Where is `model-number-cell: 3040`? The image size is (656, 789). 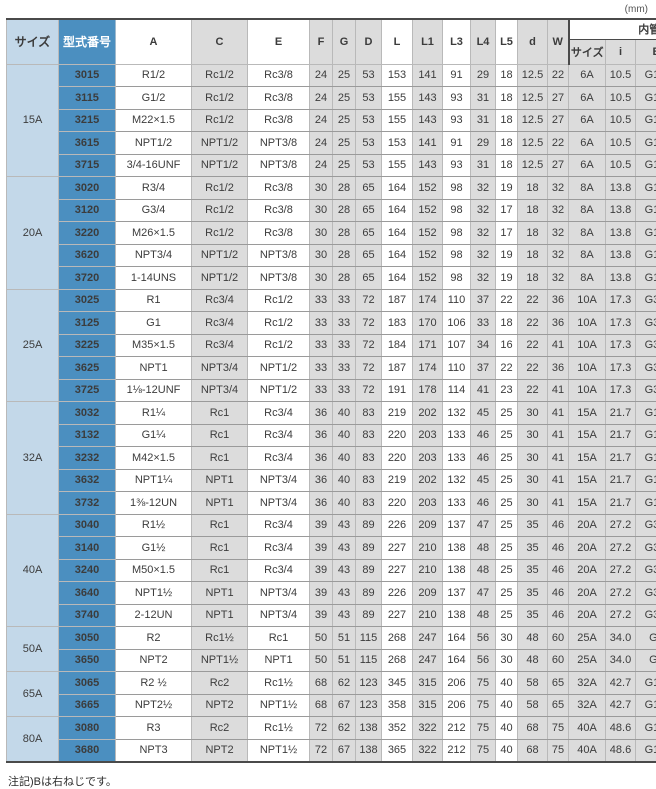 model-number-cell: 3040 is located at coordinates (87, 525).